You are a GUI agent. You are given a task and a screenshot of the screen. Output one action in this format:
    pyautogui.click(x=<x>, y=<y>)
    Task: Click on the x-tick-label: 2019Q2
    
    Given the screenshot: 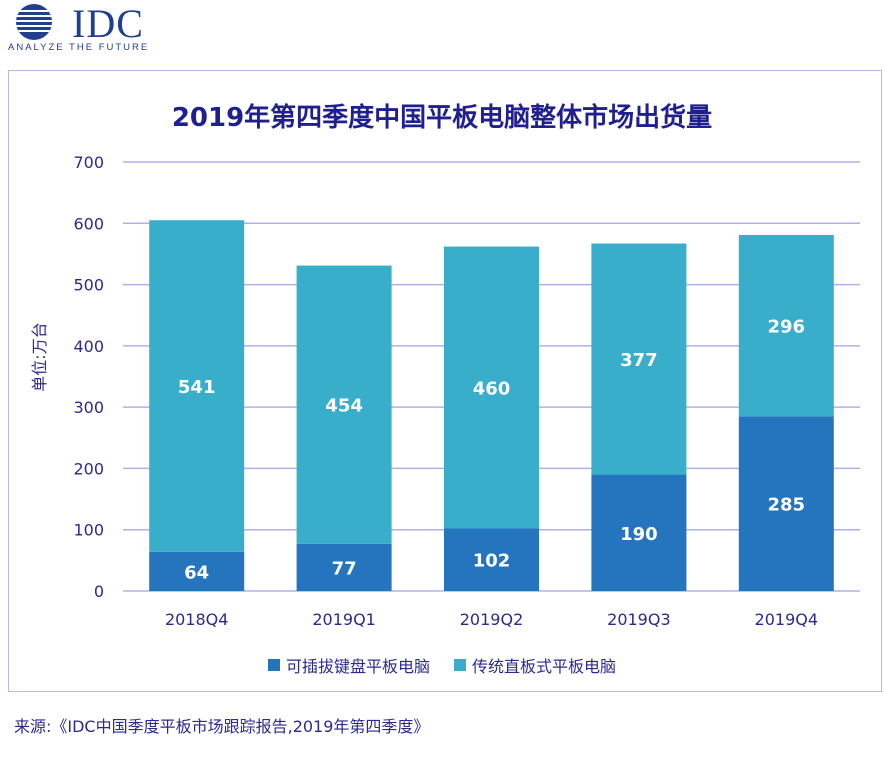 What is the action you would take?
    pyautogui.click(x=492, y=619)
    